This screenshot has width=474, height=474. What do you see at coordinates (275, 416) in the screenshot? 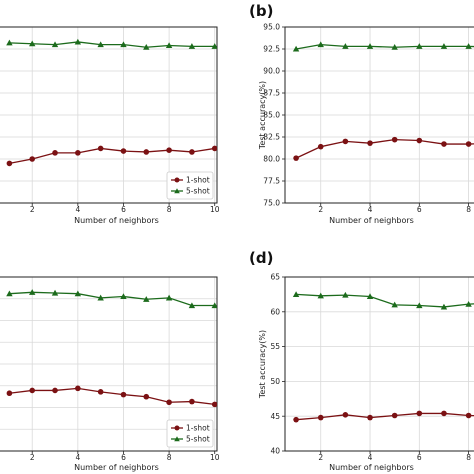
I see `y-tick-label: 45` at bounding box center [275, 416].